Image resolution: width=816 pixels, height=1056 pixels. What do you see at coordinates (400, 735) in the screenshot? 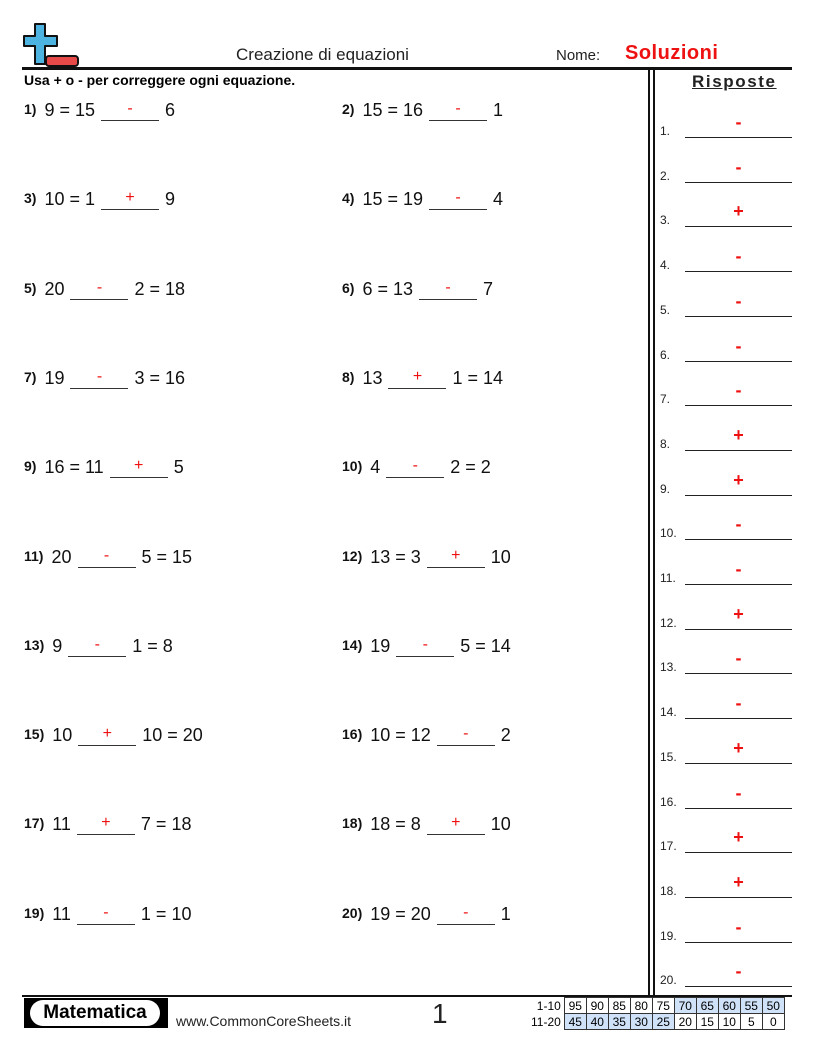
I see `problem-left: 10 = 12` at bounding box center [400, 735].